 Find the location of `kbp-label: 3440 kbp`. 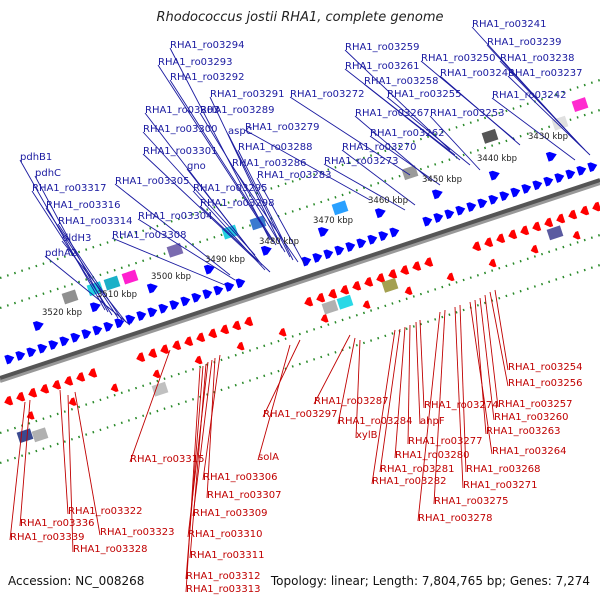

kbp-label: 3440 kbp is located at coordinates (497, 159).